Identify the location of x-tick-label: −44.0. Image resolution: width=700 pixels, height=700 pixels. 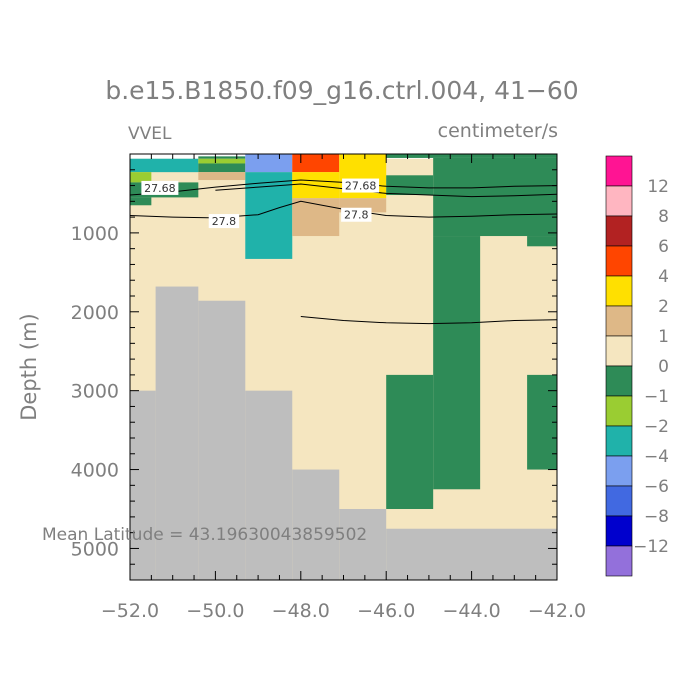
(471, 611).